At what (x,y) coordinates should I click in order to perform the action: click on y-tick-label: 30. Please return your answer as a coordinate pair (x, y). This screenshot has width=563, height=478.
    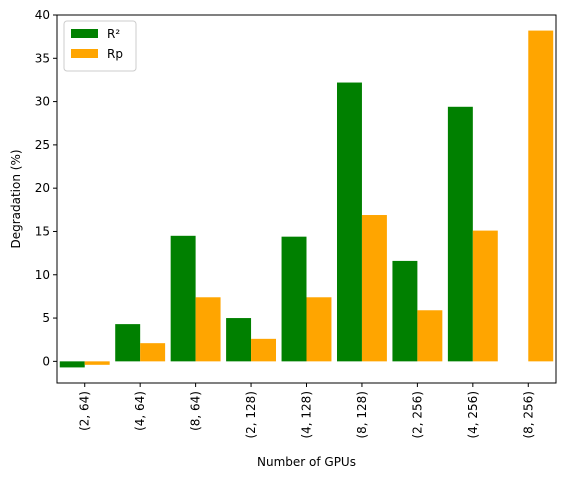
    Looking at the image, I should click on (42, 102).